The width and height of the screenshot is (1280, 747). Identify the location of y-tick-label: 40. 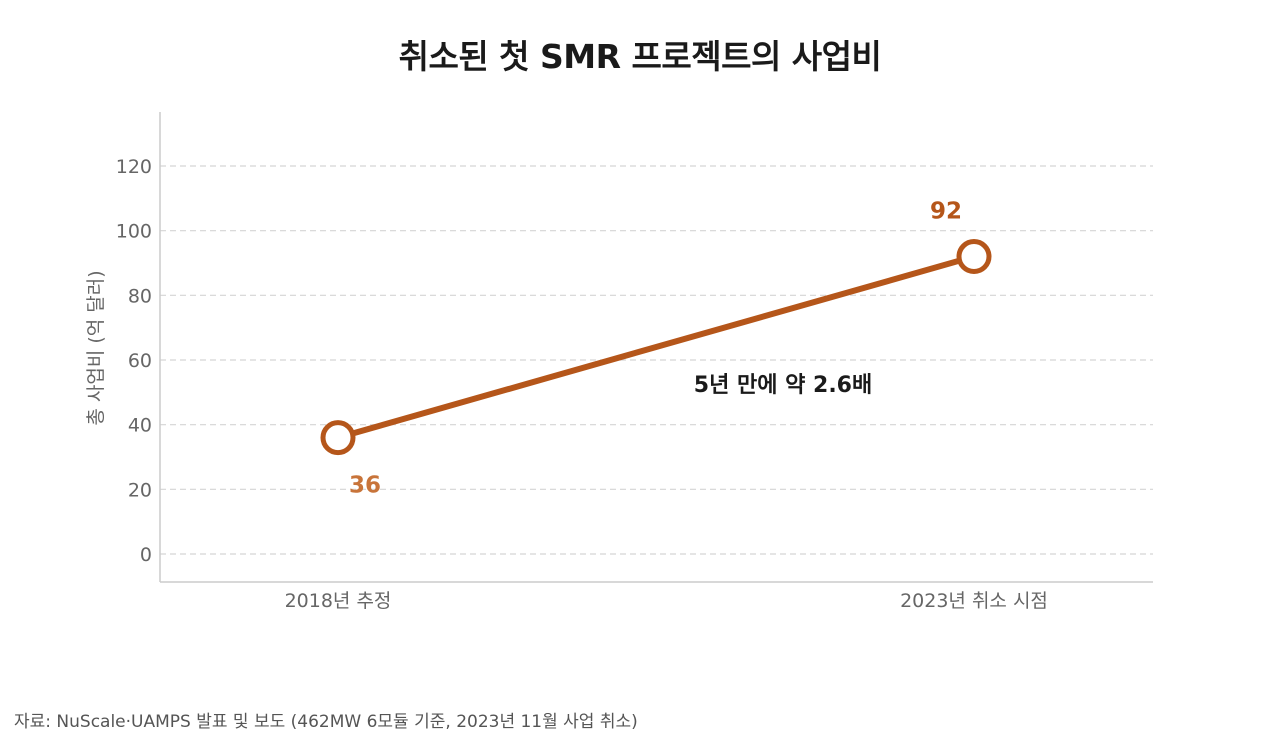
(140, 426).